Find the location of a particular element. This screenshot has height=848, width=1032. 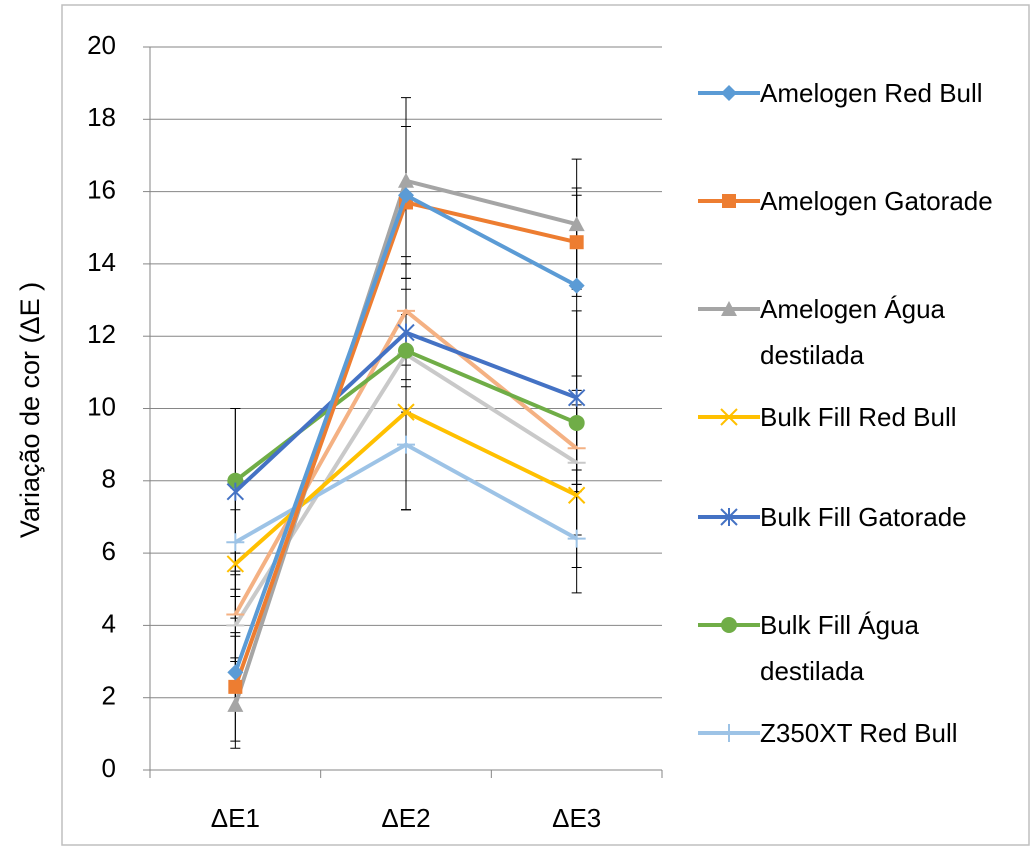

y-tick-label: 16 is located at coordinates (101, 189).